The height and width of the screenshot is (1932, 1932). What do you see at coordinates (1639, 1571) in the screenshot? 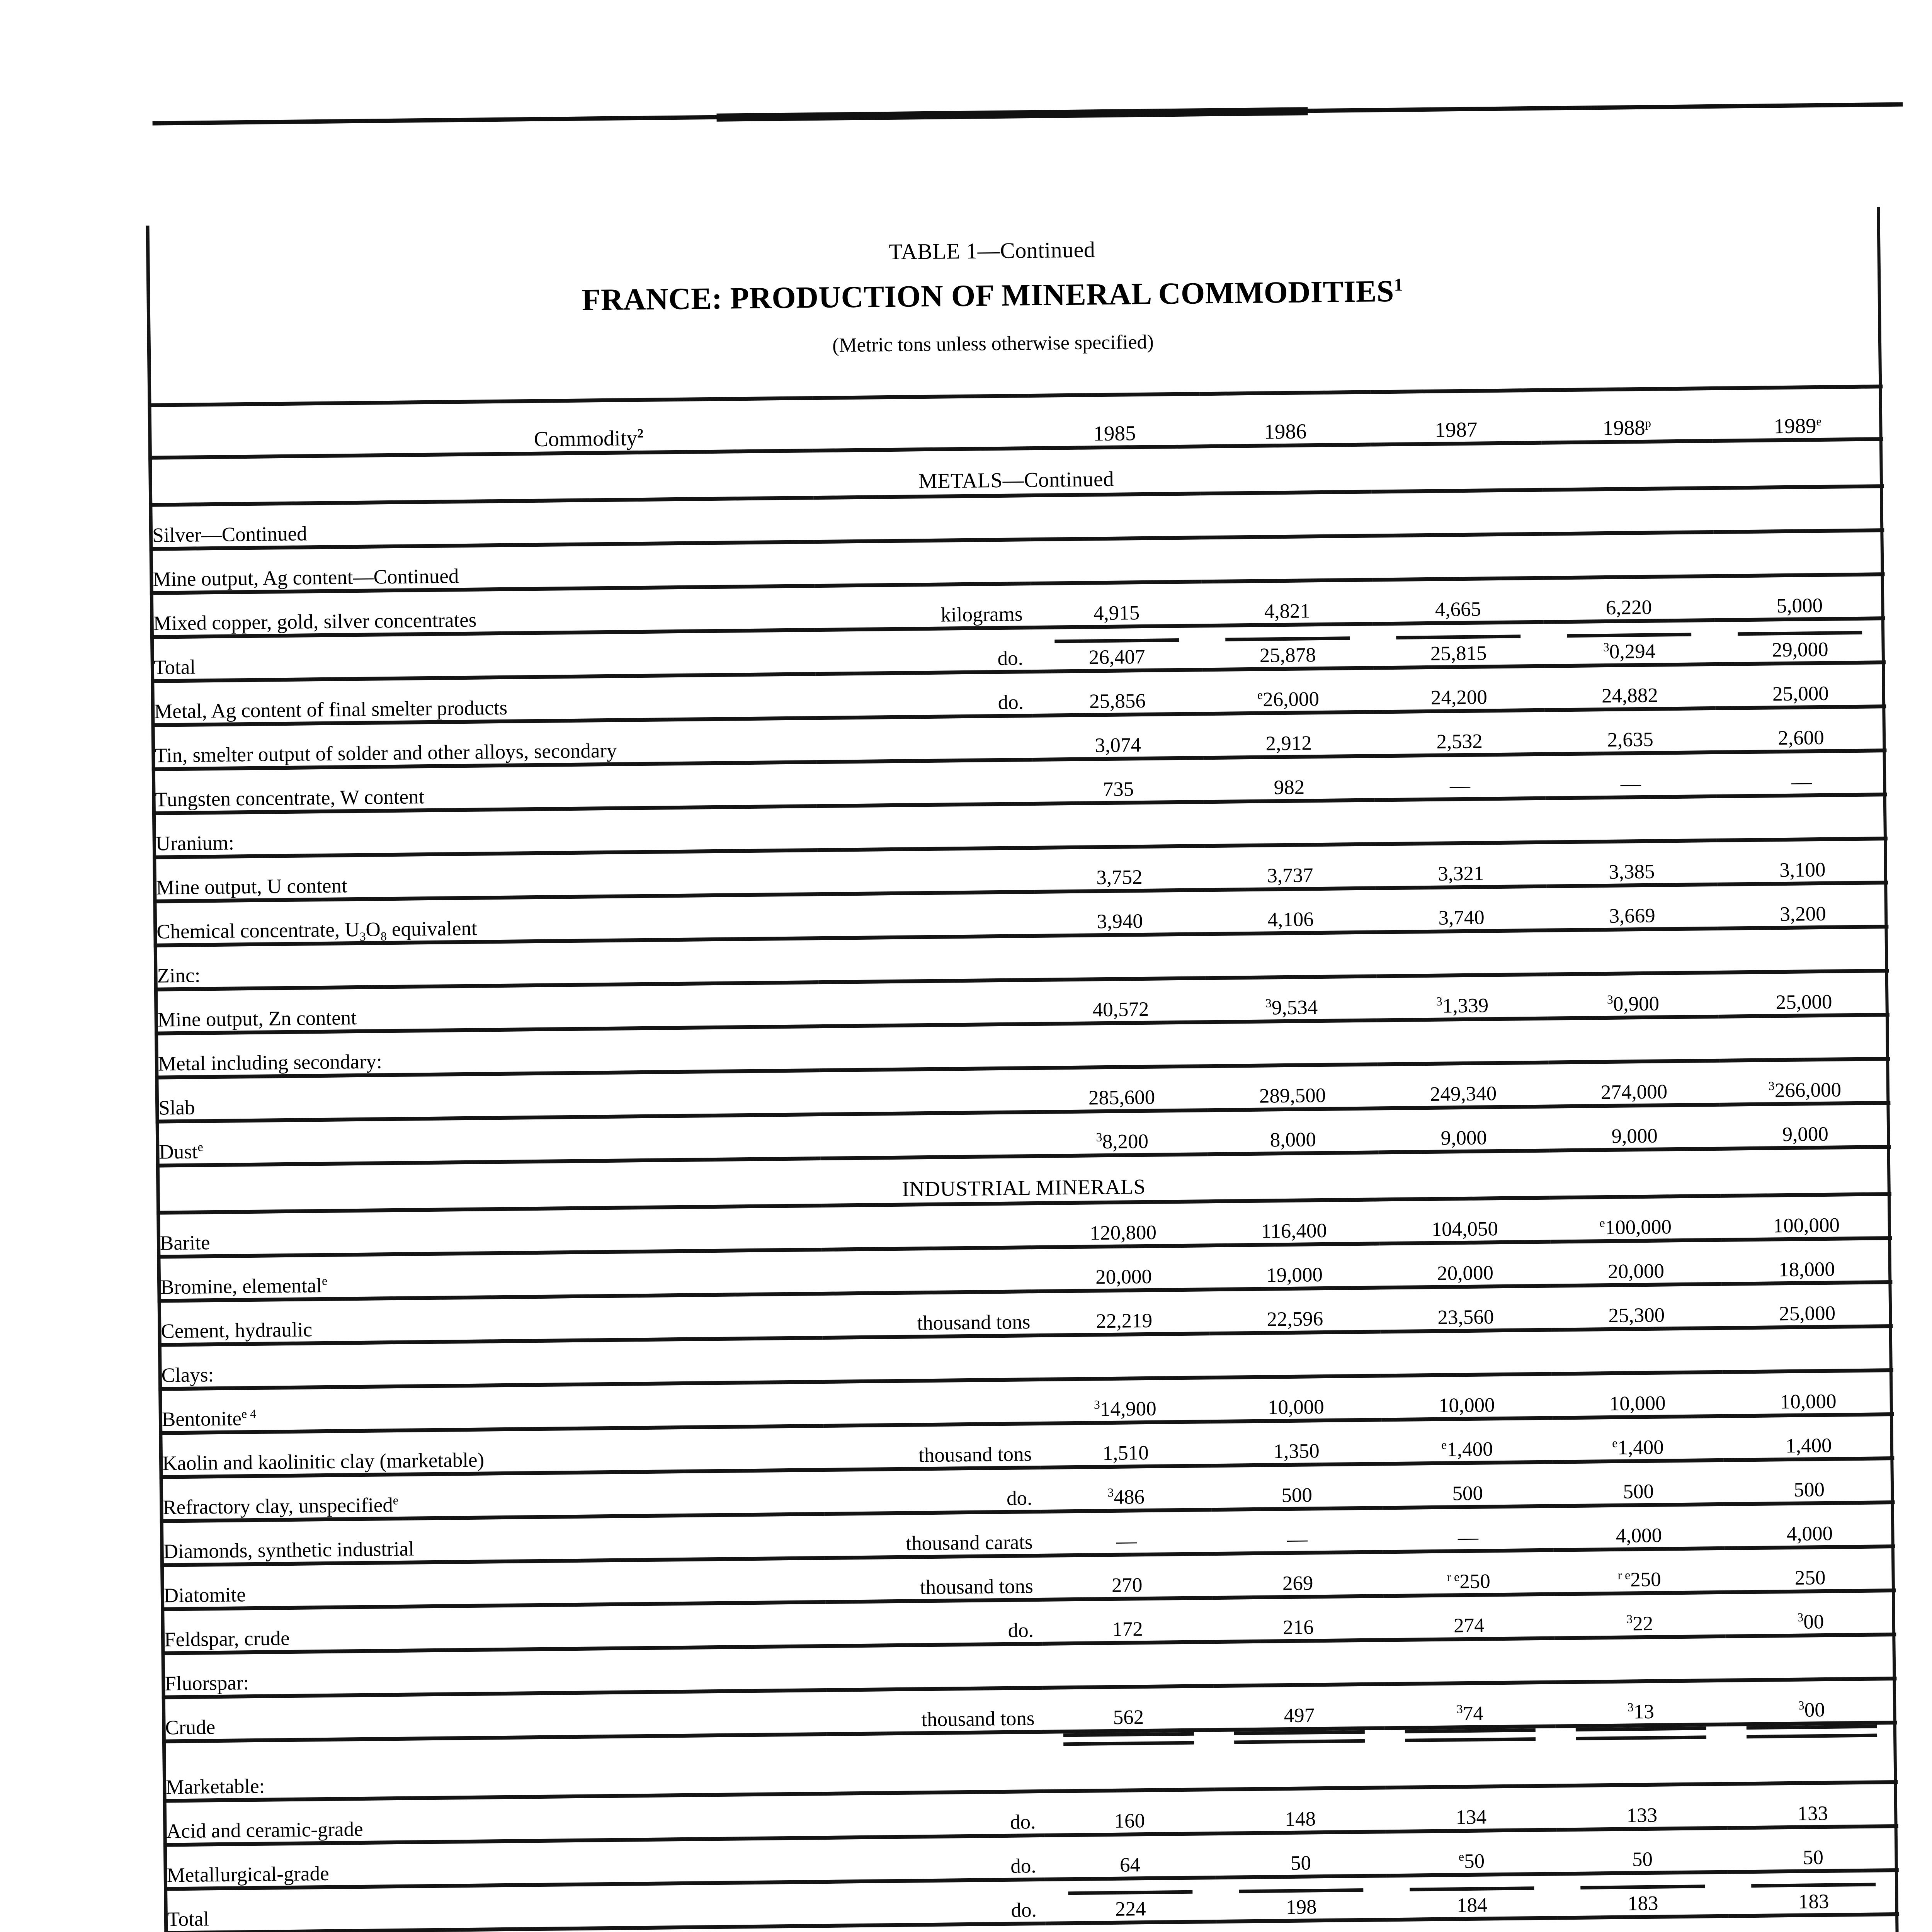
I see `value-cell-1988: r e250` at bounding box center [1639, 1571].